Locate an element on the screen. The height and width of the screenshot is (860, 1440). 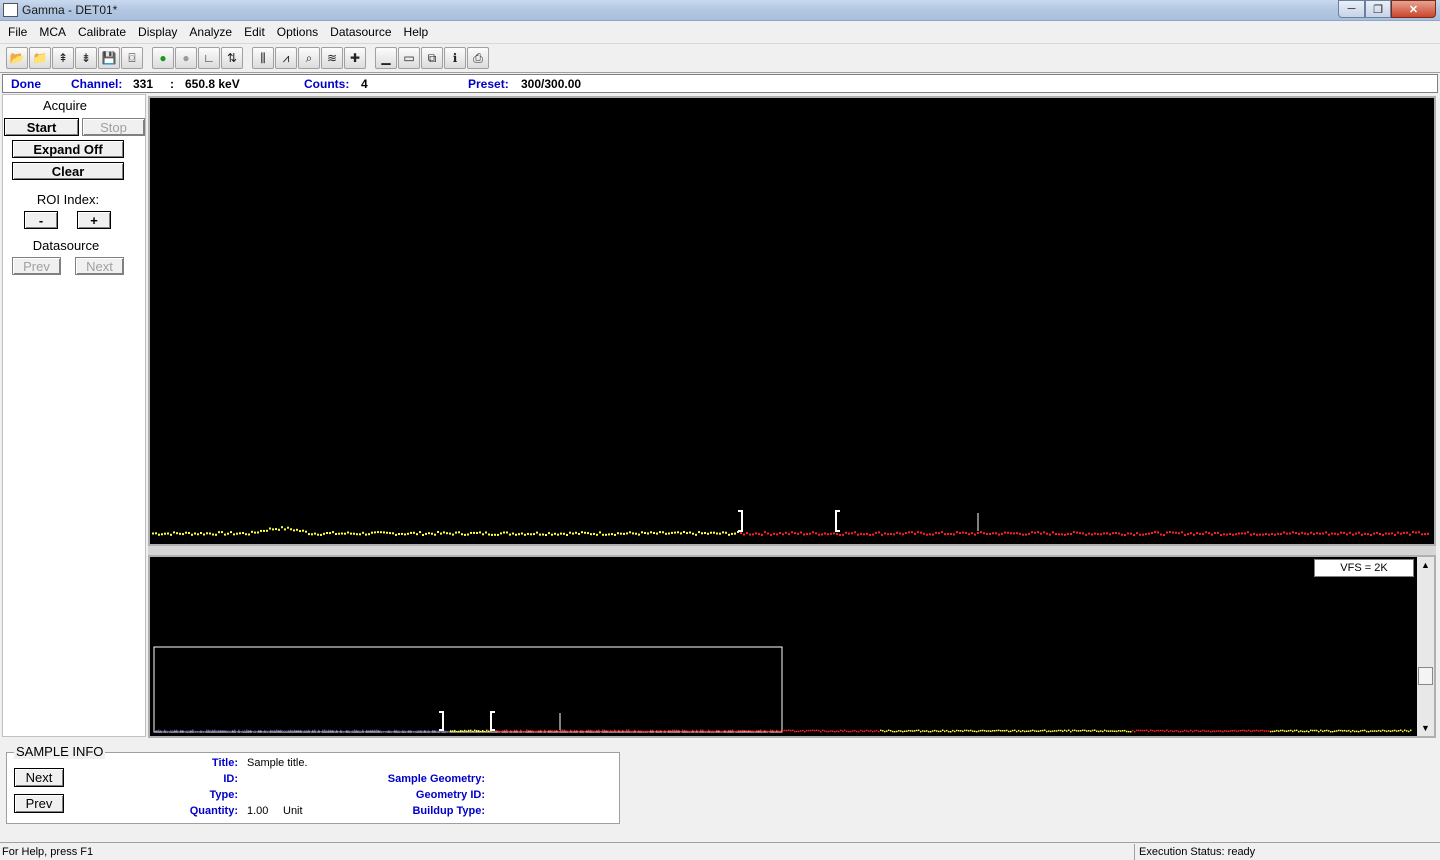
save-icon: 💾 is located at coordinates (109, 58).